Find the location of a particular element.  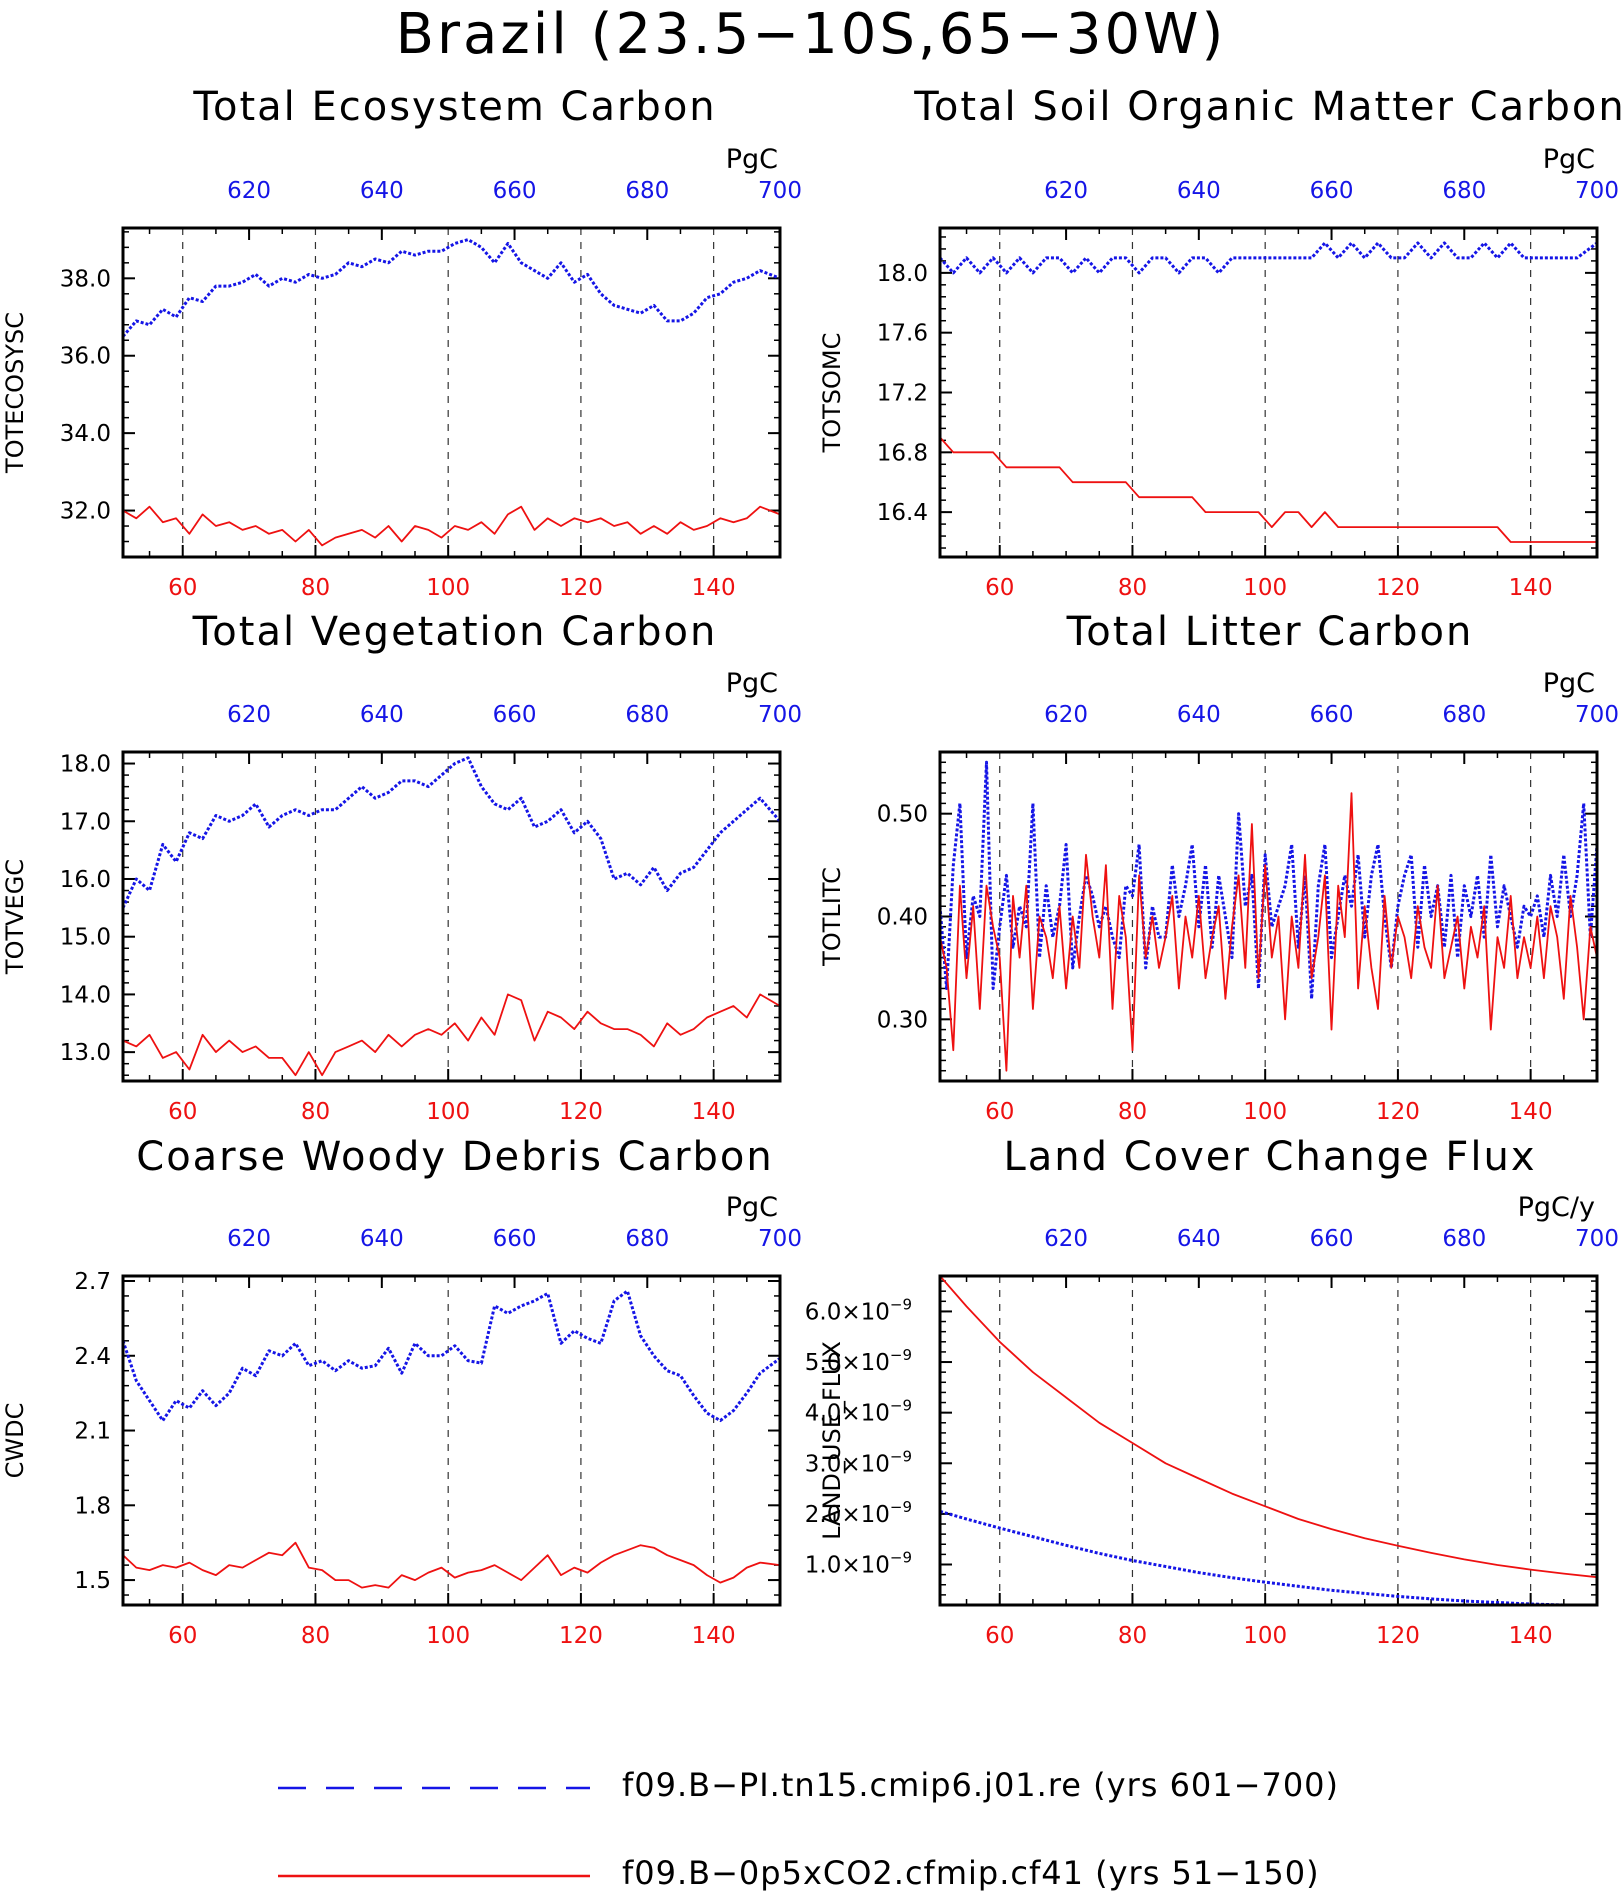

y-tick-label: 36.0 is located at coordinates (85, 357).